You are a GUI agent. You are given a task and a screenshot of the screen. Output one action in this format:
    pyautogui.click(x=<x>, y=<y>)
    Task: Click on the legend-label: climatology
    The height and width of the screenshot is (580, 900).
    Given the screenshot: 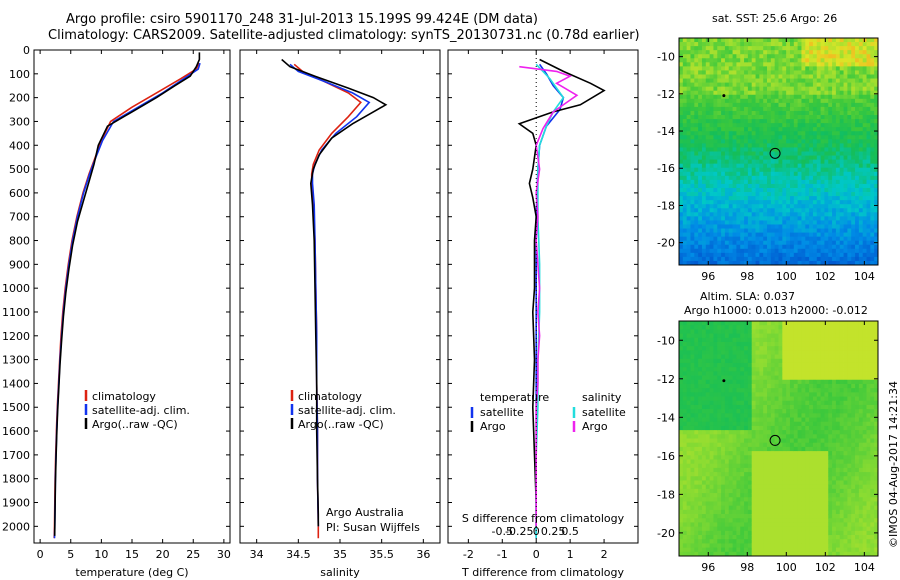 What is the action you would take?
    pyautogui.click(x=330, y=396)
    